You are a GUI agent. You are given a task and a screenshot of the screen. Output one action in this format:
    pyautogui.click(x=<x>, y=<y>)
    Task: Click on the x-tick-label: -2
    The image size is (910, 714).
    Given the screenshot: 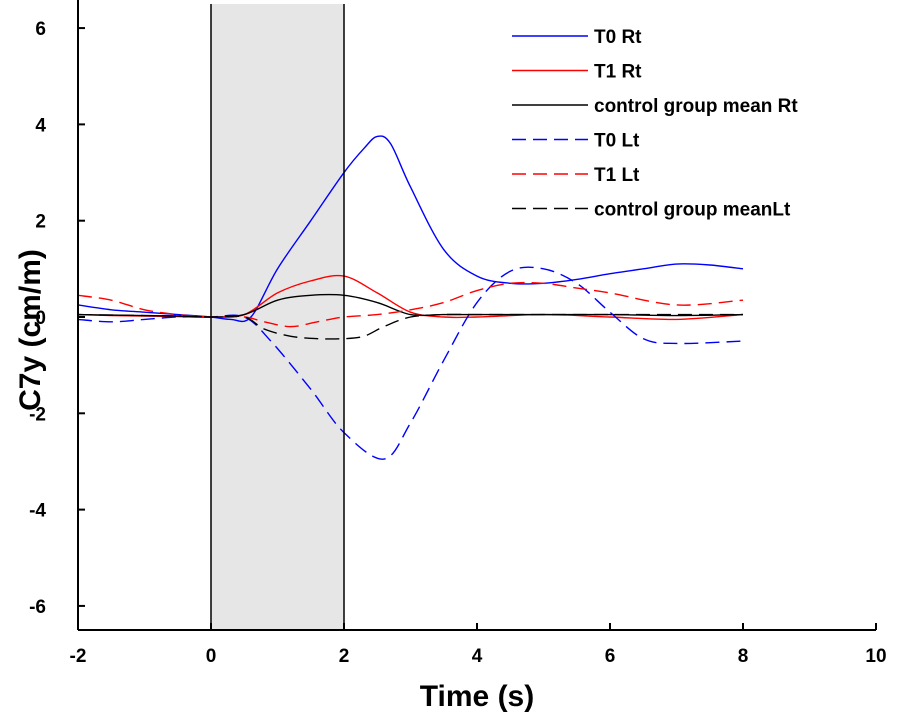 What is the action you would take?
    pyautogui.click(x=78, y=656)
    